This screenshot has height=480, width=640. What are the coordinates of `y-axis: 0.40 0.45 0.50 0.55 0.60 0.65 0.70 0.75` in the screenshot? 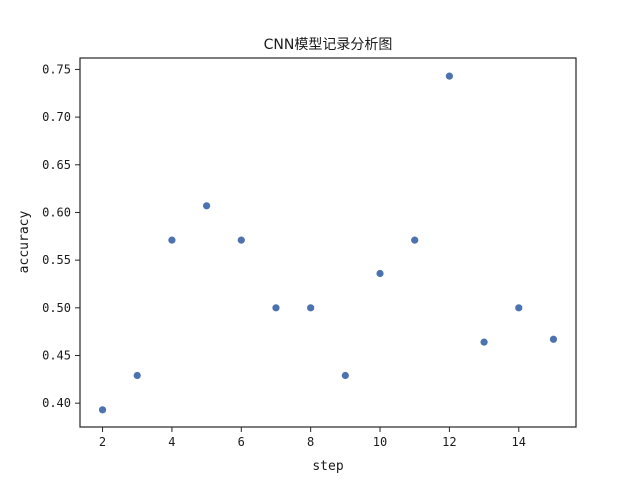 It's located at (61, 236).